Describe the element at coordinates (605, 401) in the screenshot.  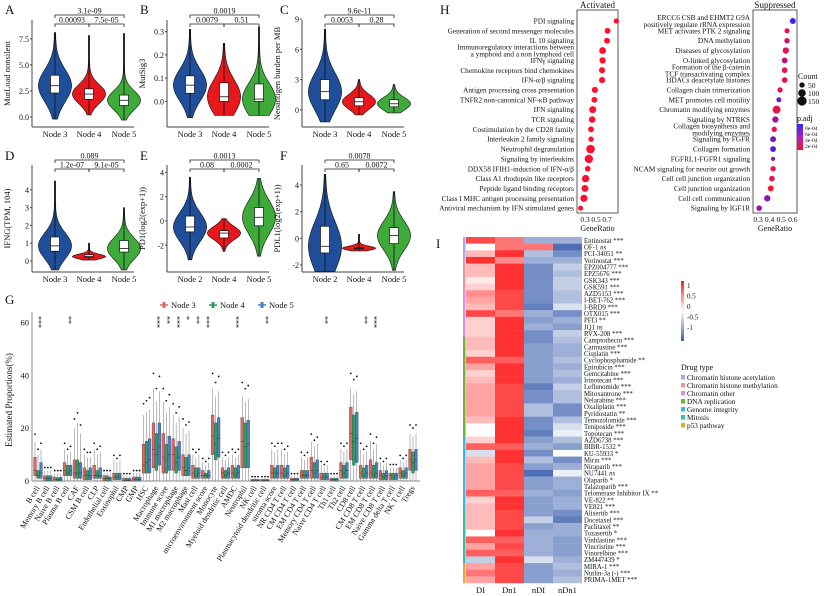
I see `drug-label: Nelarabine ***` at that location.